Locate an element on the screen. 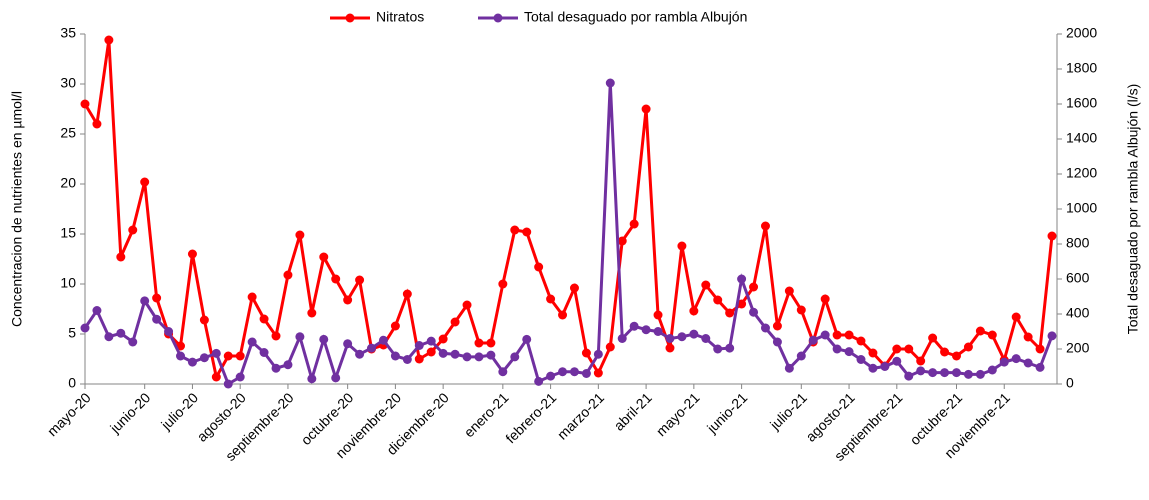 The height and width of the screenshot is (500, 1149). y2-tick-label: 600 is located at coordinates (1078, 278).